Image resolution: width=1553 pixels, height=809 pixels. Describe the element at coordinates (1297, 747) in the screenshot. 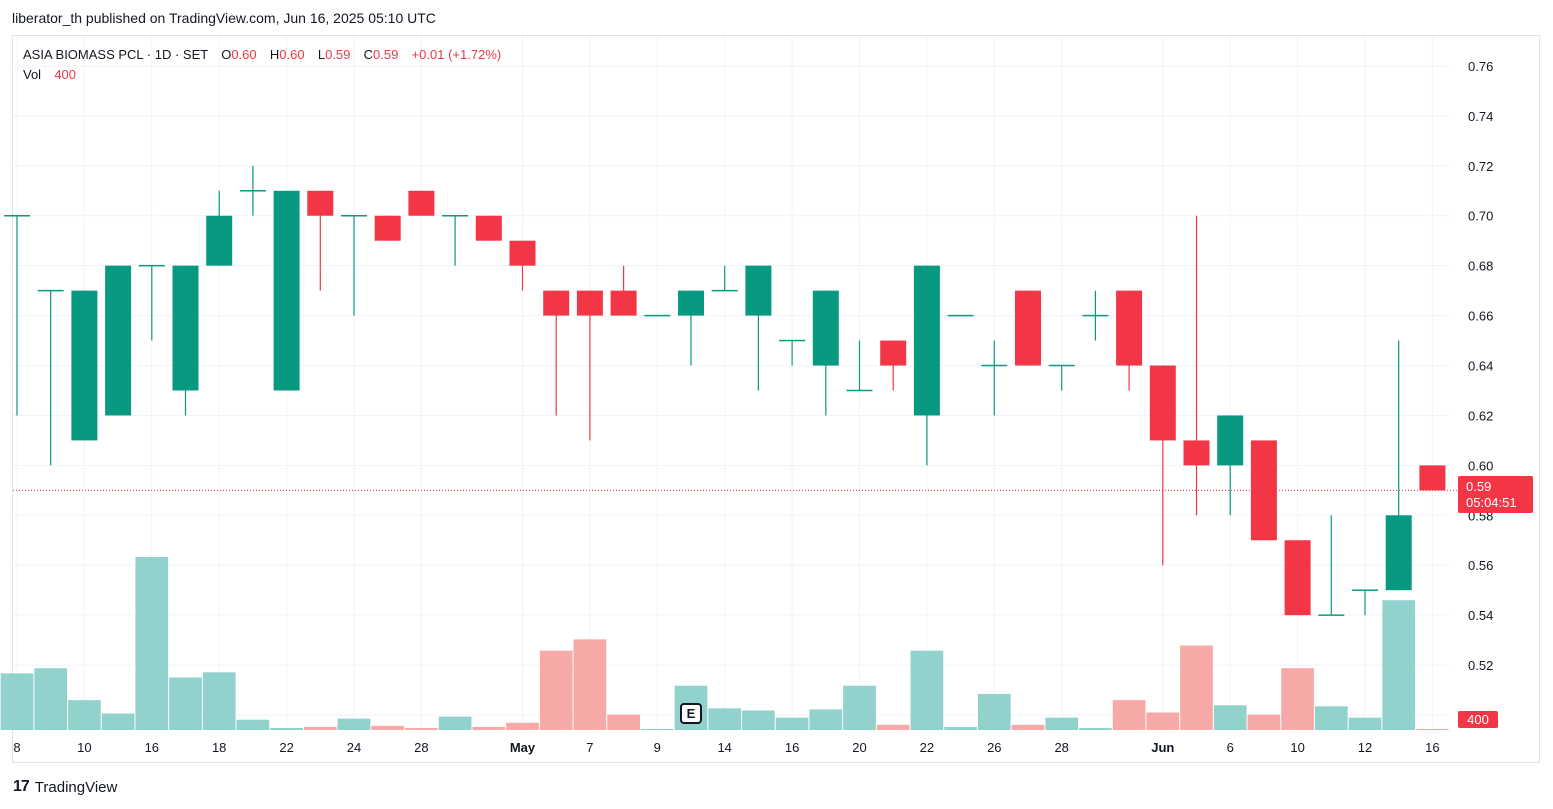

I see `time-tick-label: 10` at that location.